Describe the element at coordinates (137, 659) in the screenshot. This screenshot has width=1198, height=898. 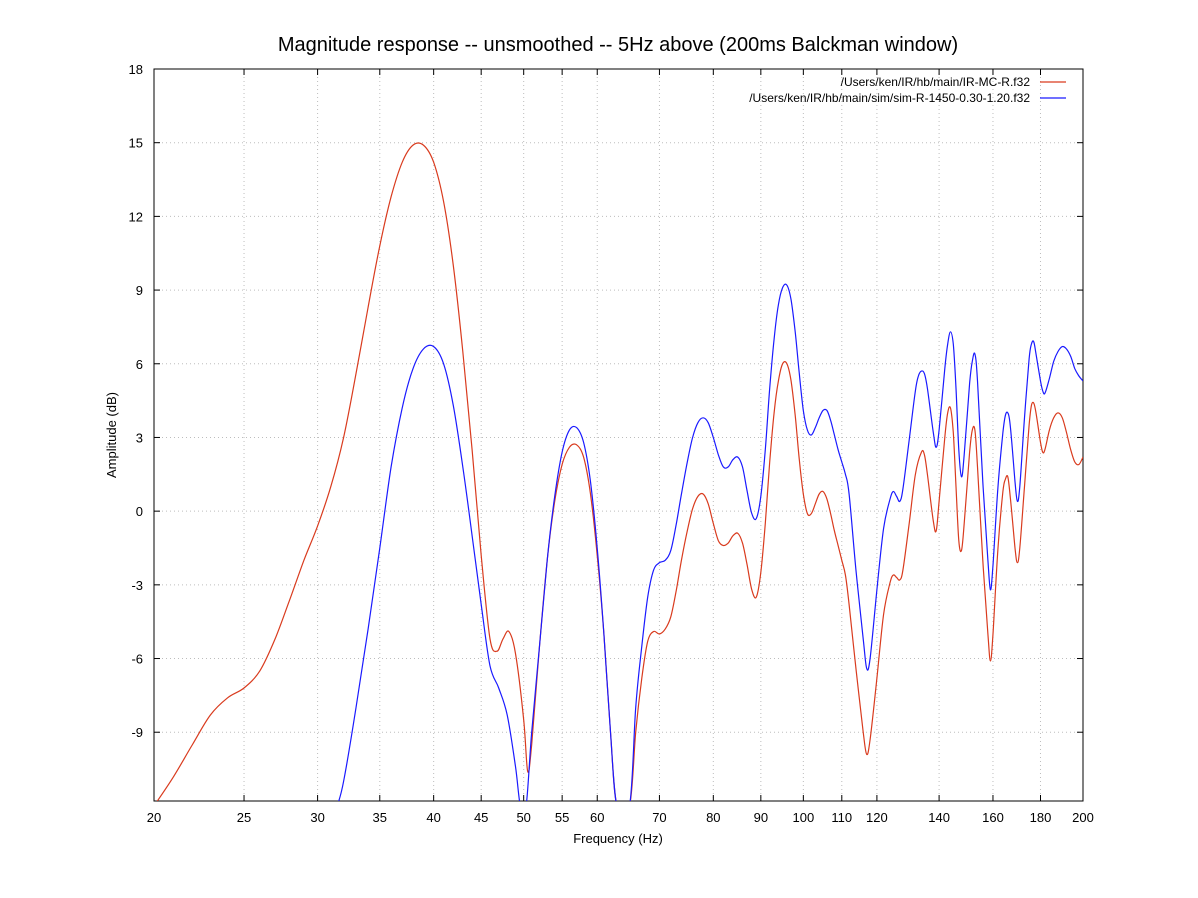
I see `y-tick-label: -6` at that location.